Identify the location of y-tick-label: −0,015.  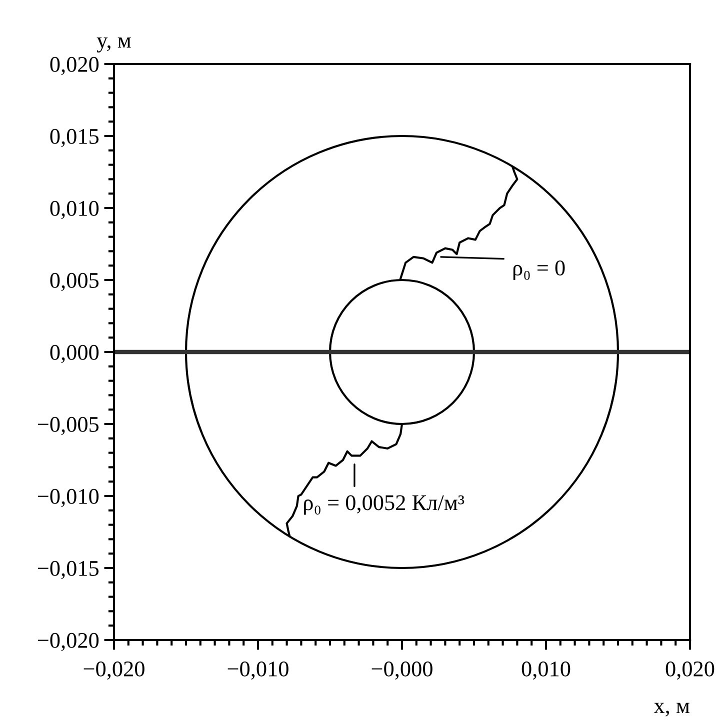
(68, 570).